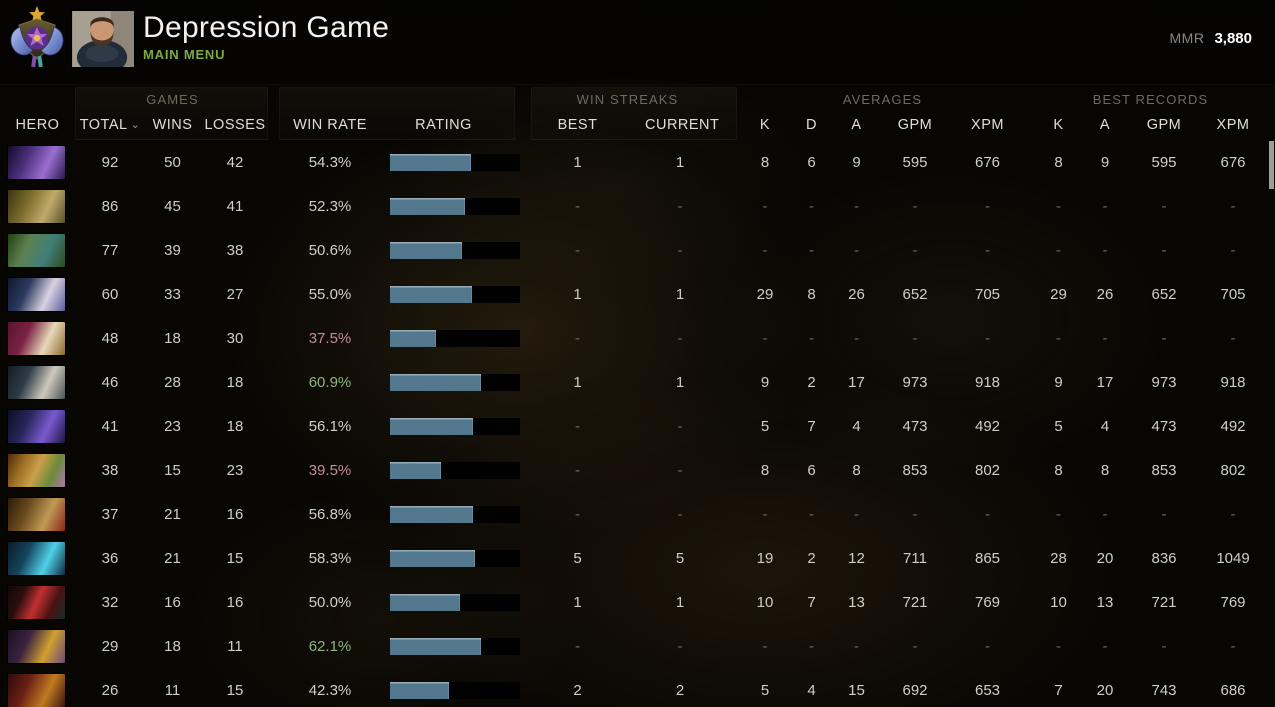  I want to click on wins-value: 39, so click(172, 250).